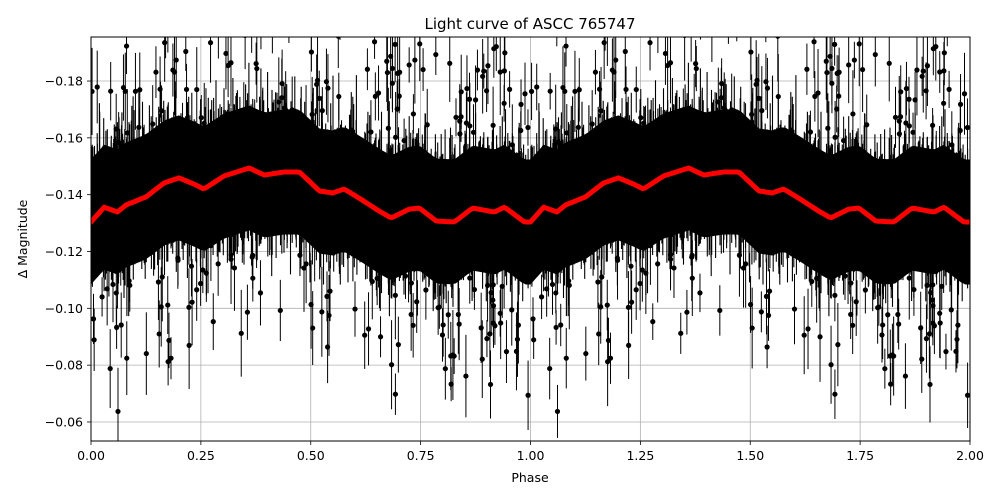 The height and width of the screenshot is (500, 1000). I want to click on y-tick-label: −0.16, so click(64, 137).